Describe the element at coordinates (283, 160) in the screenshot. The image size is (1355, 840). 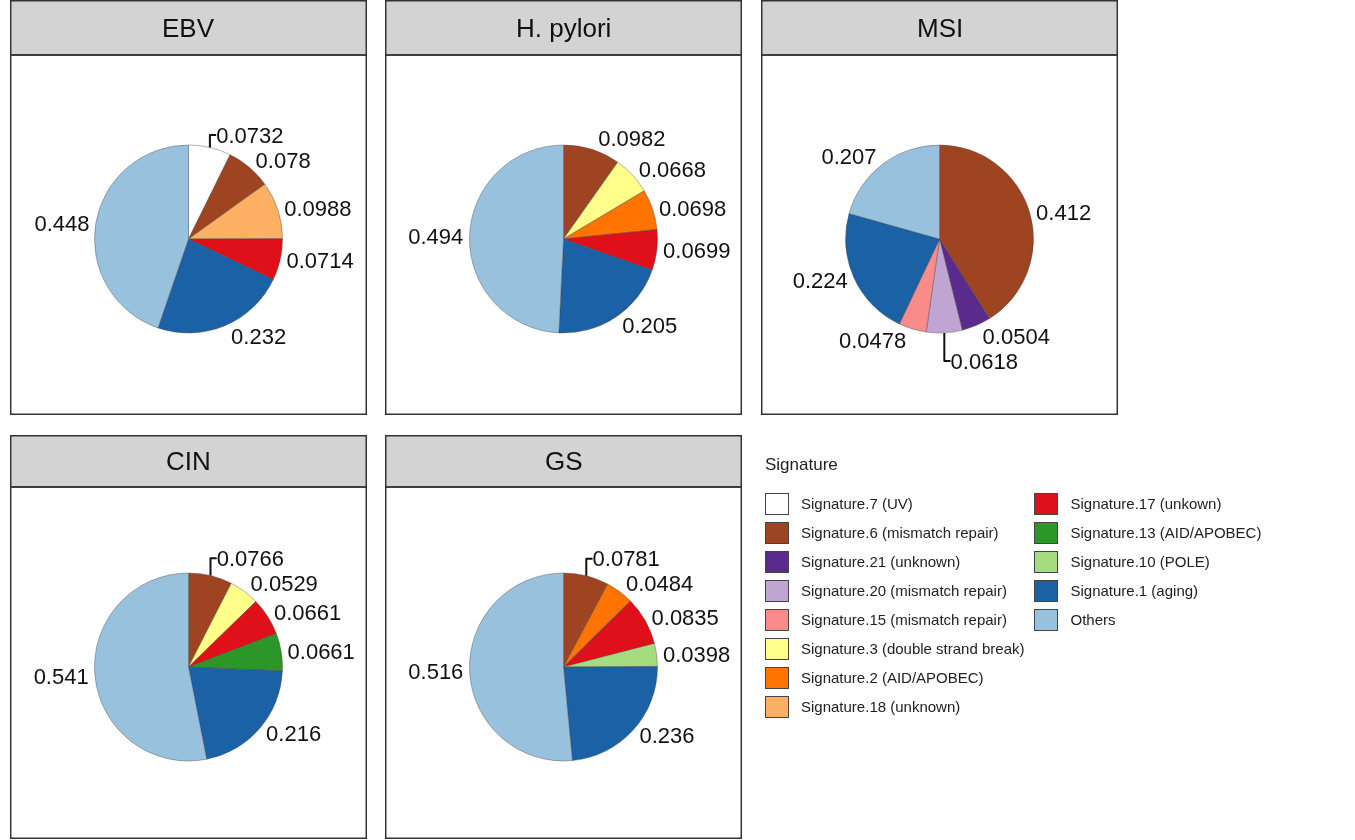
I see `data-label: 0.078` at that location.